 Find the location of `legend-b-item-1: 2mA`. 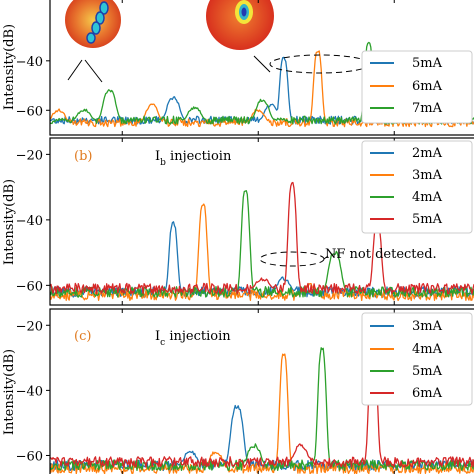

legend-b-item-1: 2mA is located at coordinates (427, 153).